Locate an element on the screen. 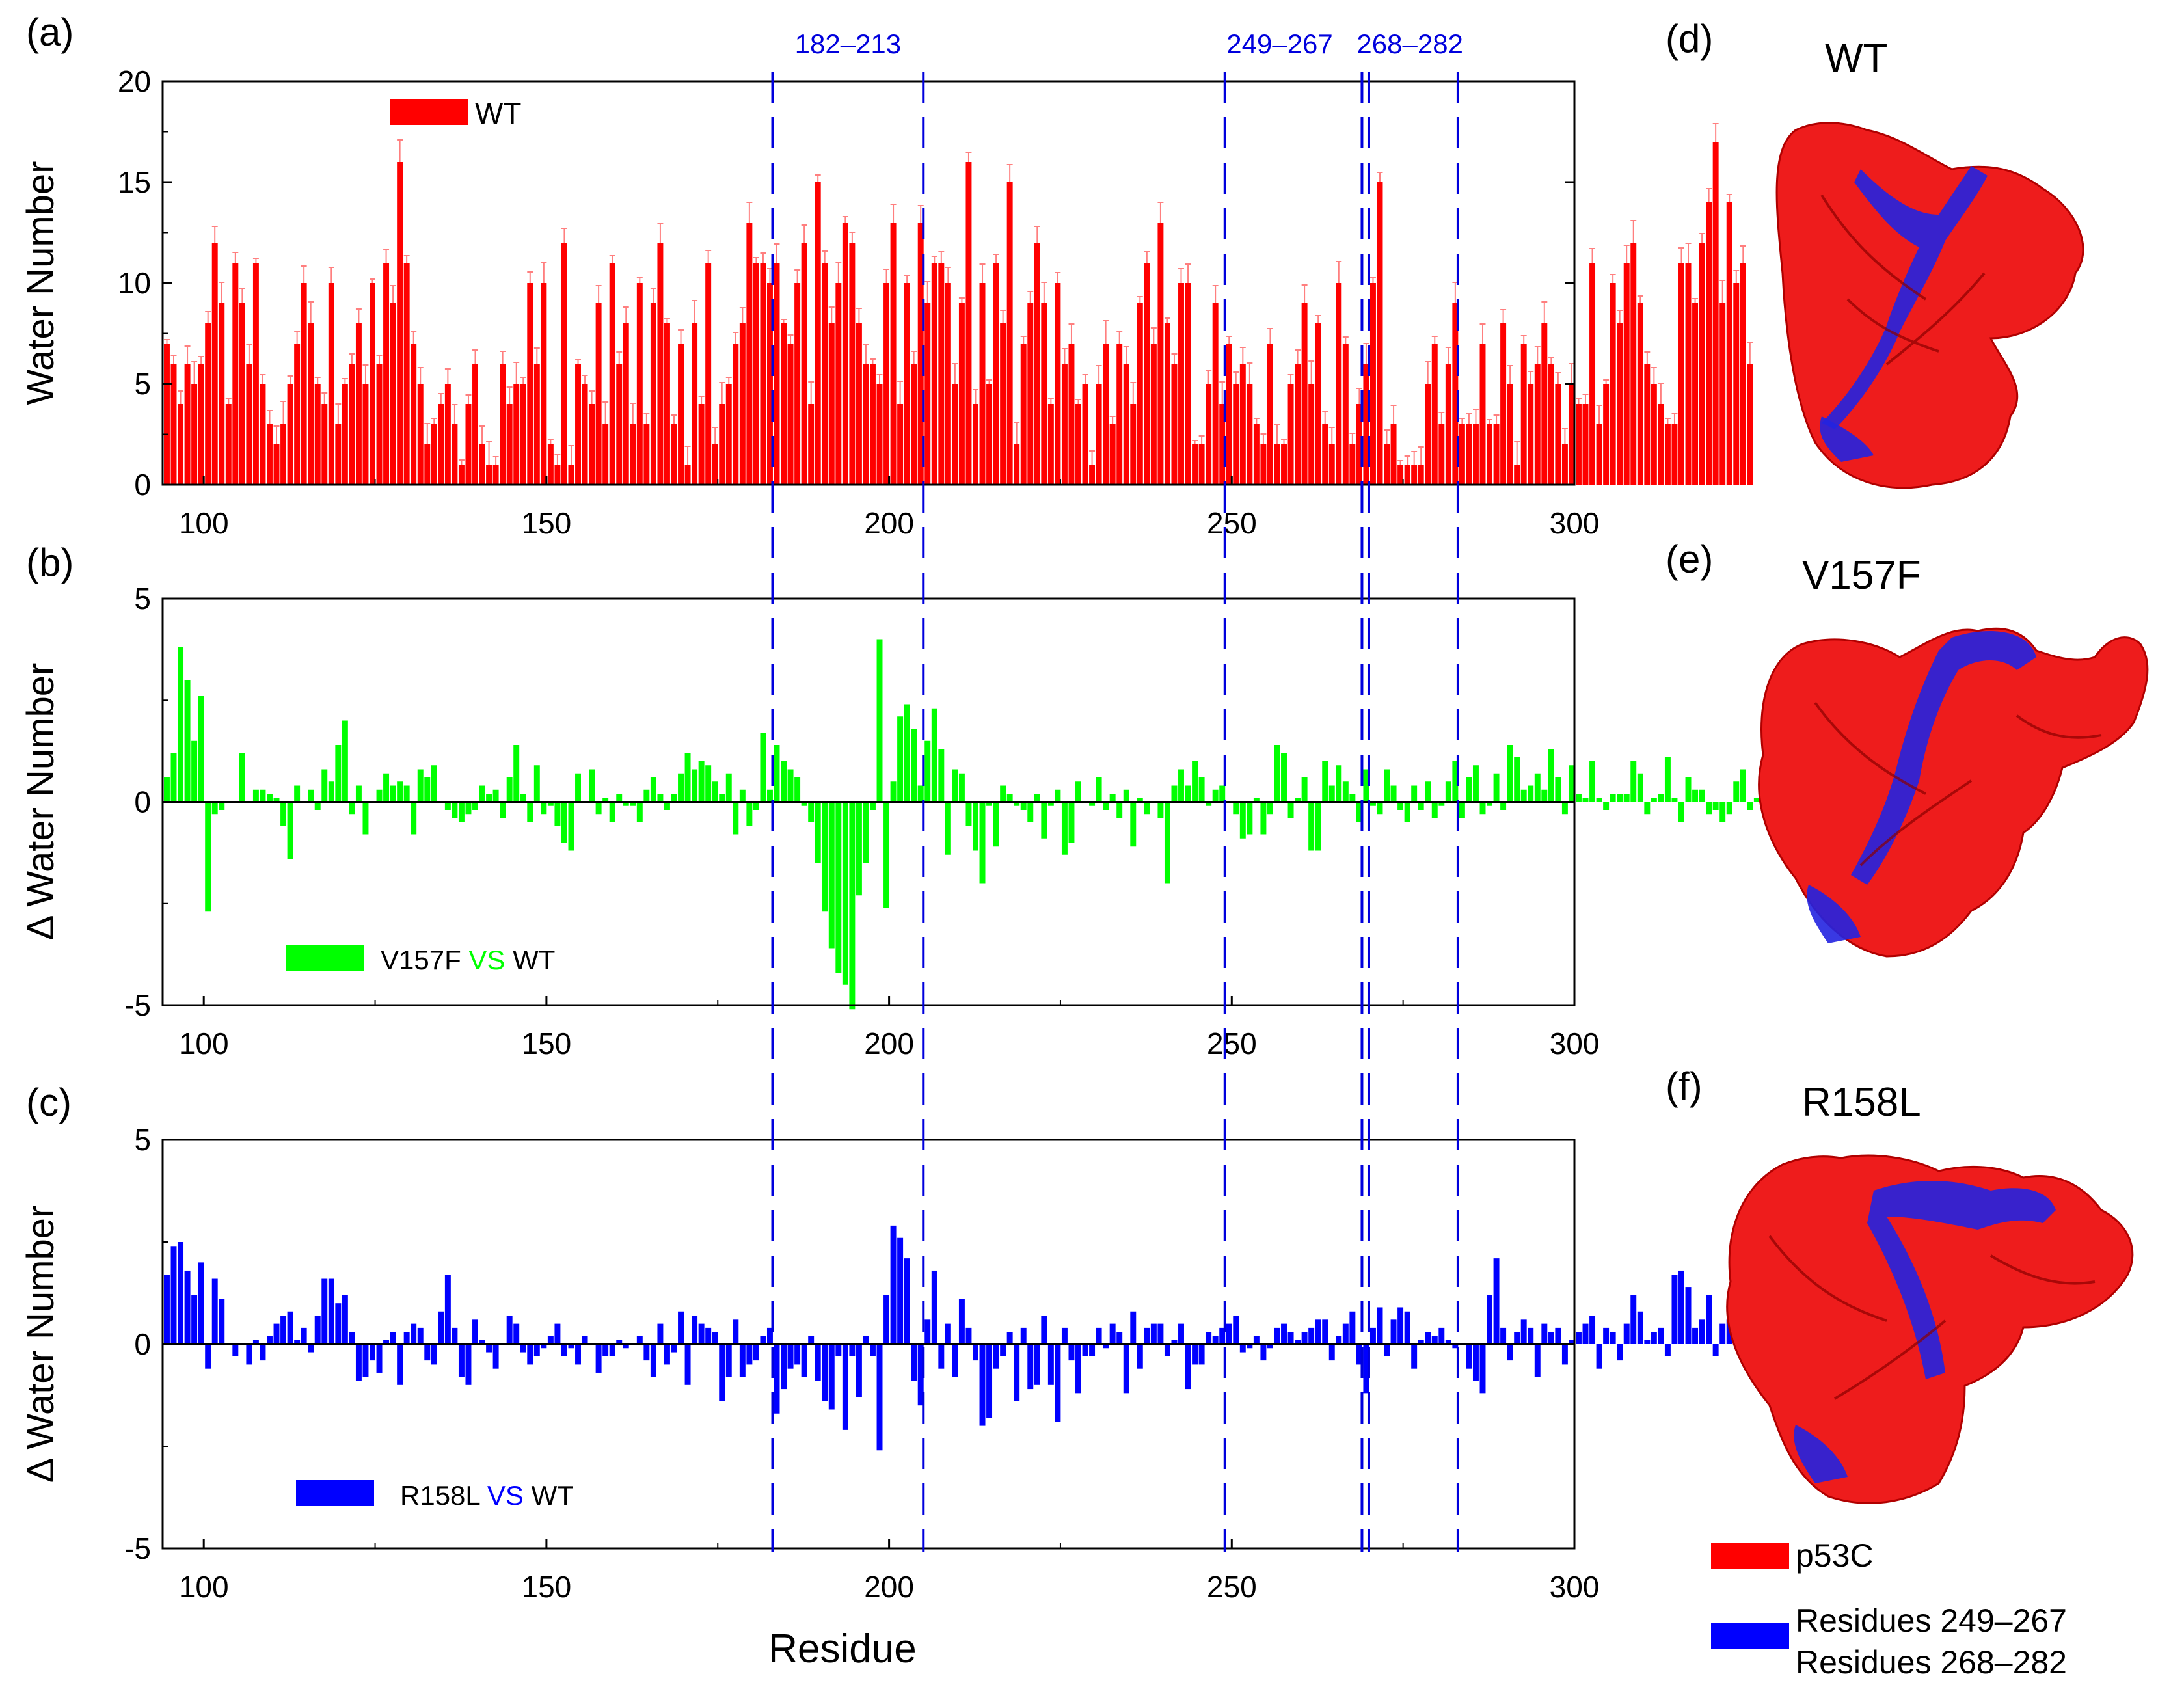 The height and width of the screenshot is (1687, 2184). x-tick-label: 250 is located at coordinates (1232, 1587).